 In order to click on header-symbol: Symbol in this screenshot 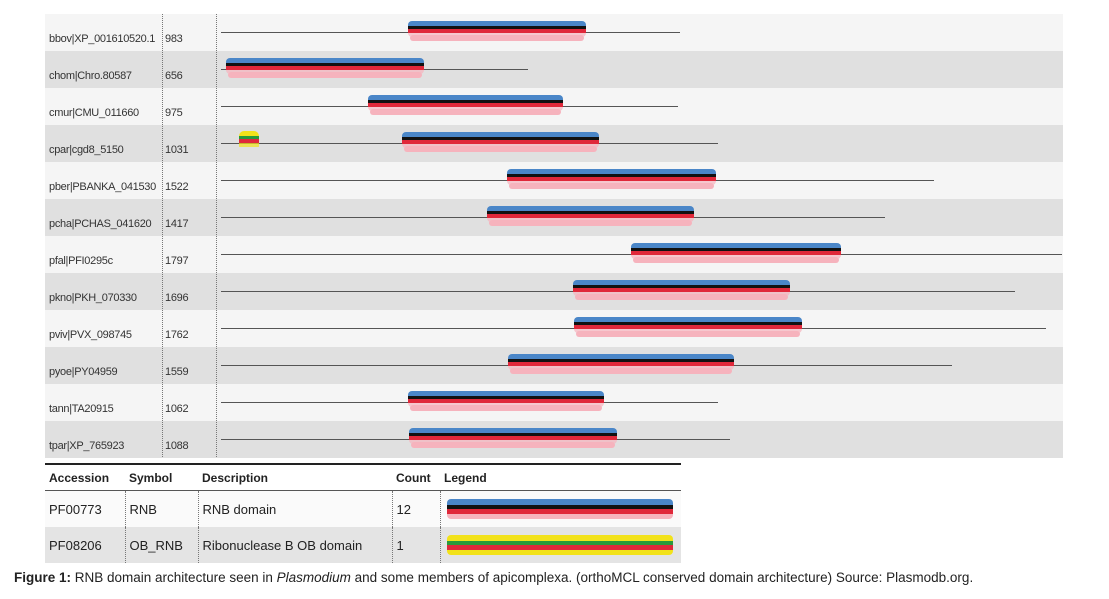, I will do `click(161, 477)`.